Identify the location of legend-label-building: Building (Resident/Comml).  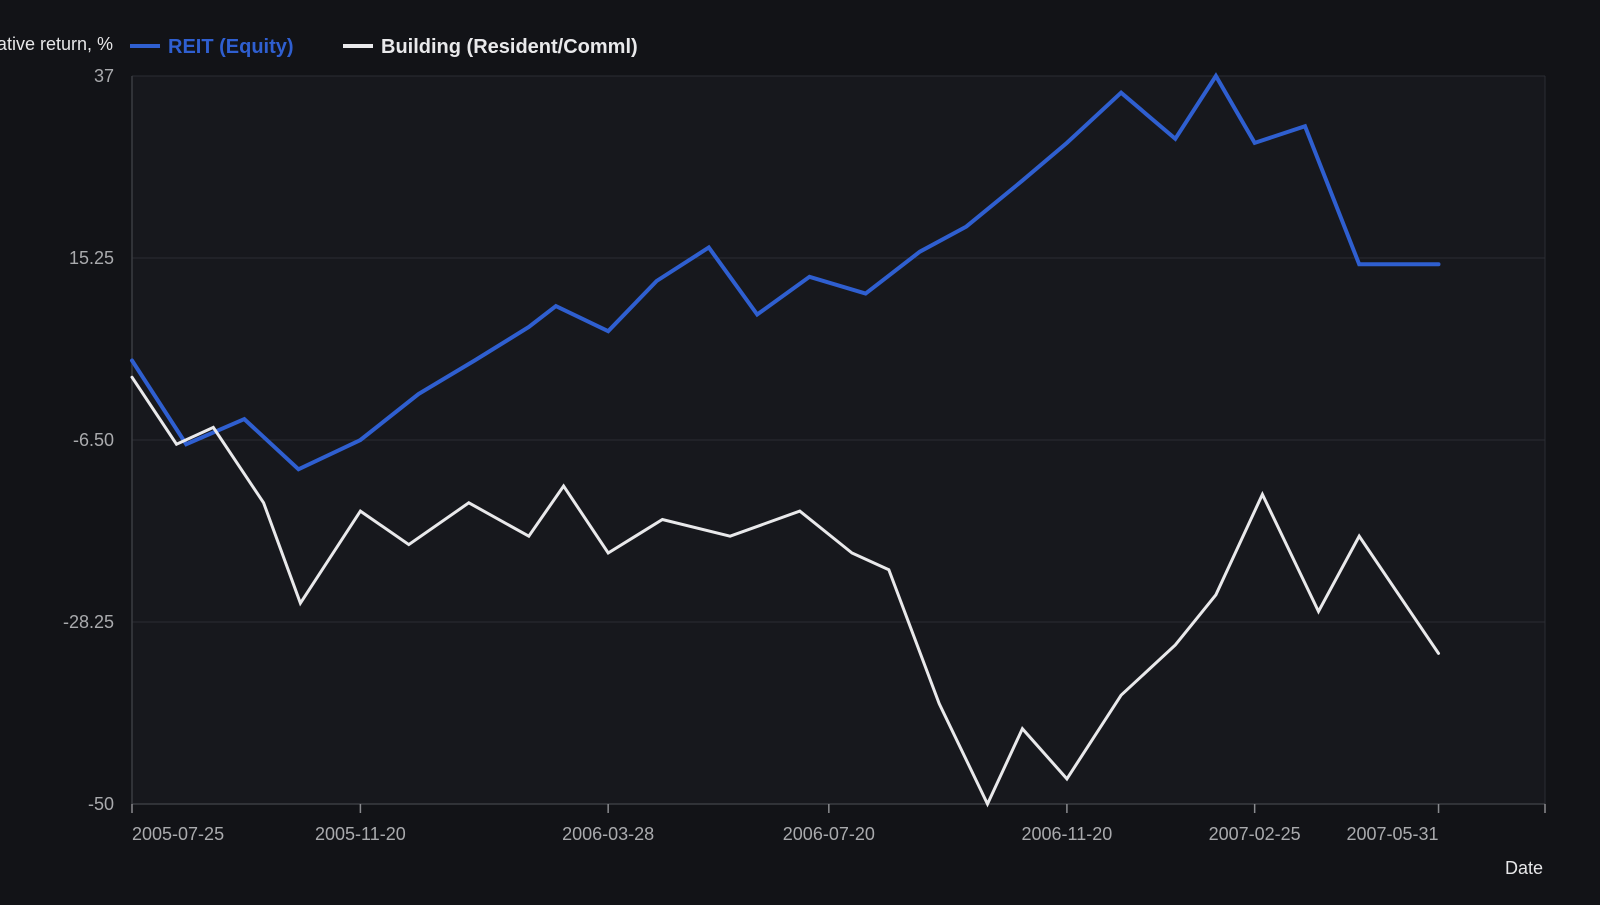
(509, 47).